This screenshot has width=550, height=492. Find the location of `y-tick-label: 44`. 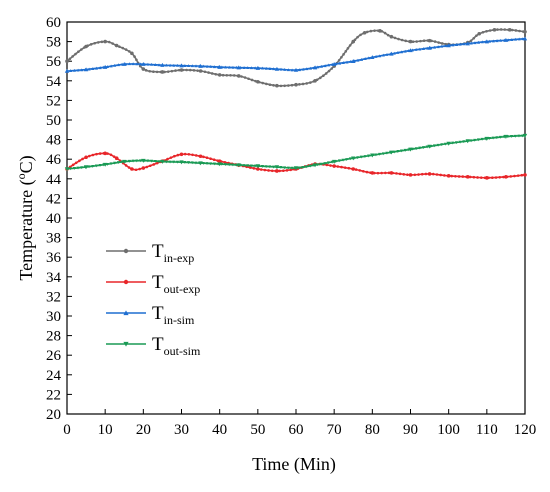

y-tick-label: 44 is located at coordinates (54, 180).